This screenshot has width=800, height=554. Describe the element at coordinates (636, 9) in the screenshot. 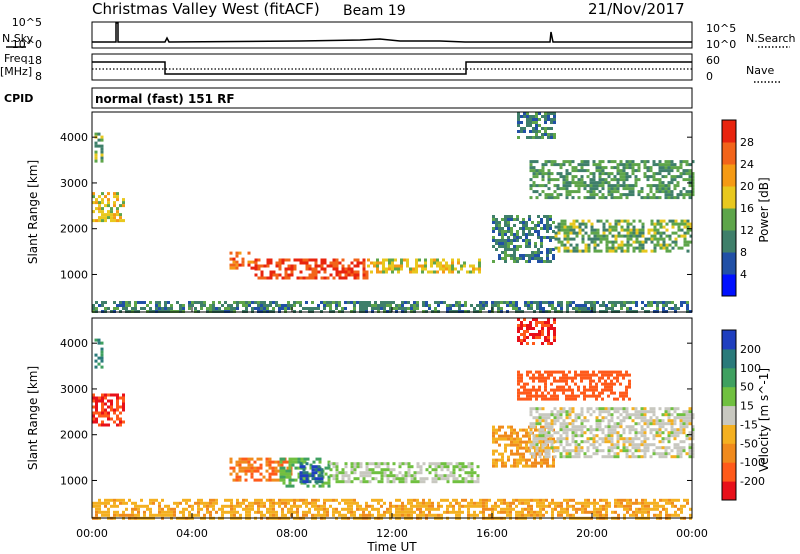

I see `date-label: 21/Nov/2017` at that location.